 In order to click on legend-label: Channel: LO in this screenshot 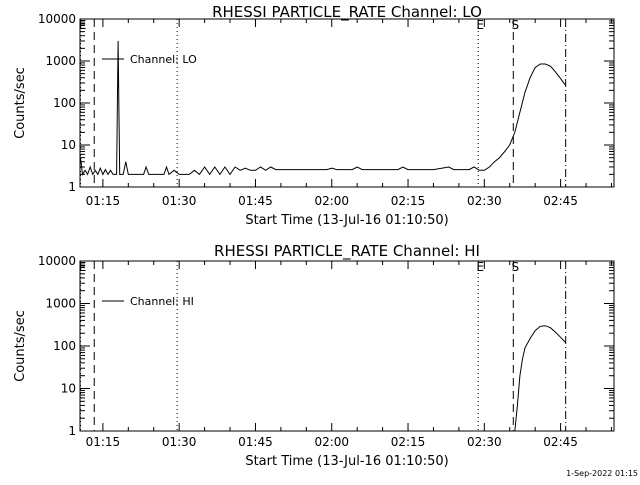, I will do `click(163, 59)`.